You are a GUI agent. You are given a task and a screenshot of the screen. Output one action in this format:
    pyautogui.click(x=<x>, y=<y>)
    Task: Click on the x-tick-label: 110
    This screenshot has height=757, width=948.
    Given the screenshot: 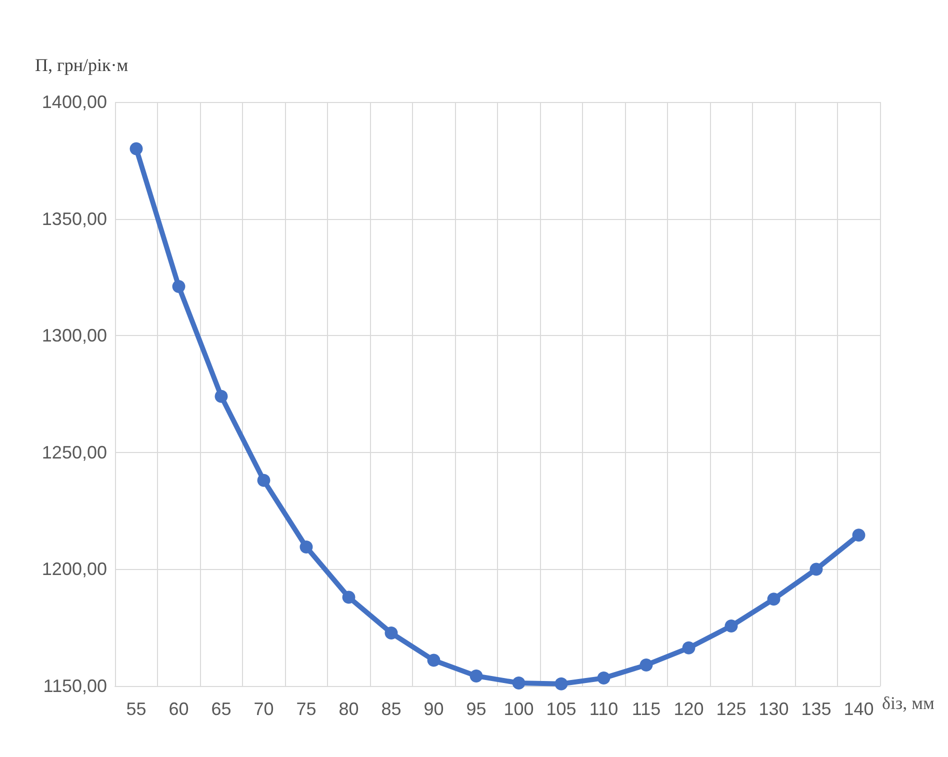 What is the action you would take?
    pyautogui.click(x=603, y=709)
    